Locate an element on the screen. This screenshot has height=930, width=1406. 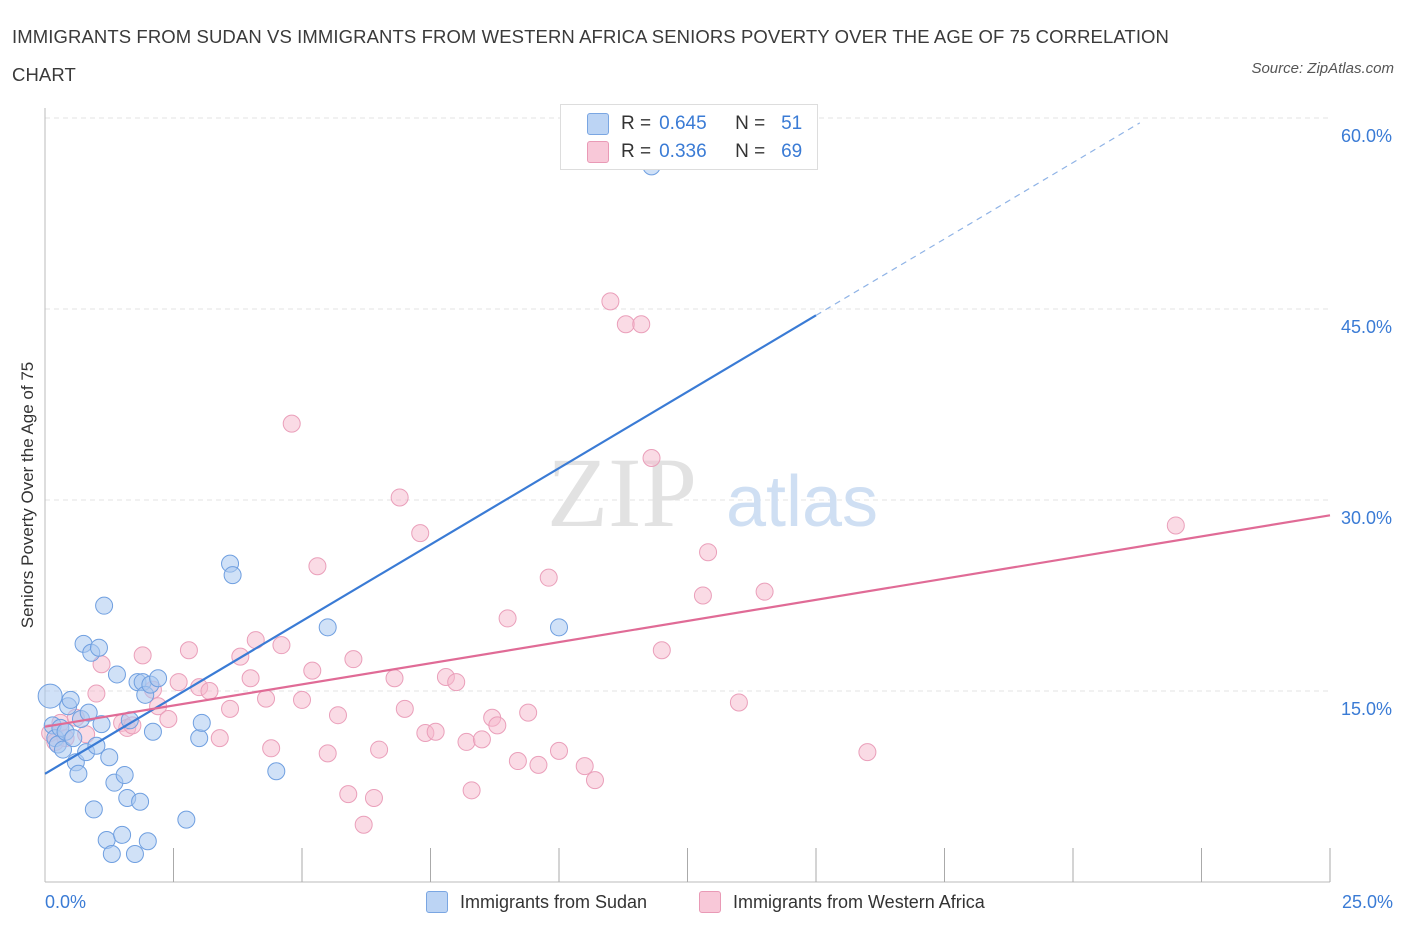
y-axis-label: Seniors Poverty Over the Age of 75 is located at coordinates (27, 495).